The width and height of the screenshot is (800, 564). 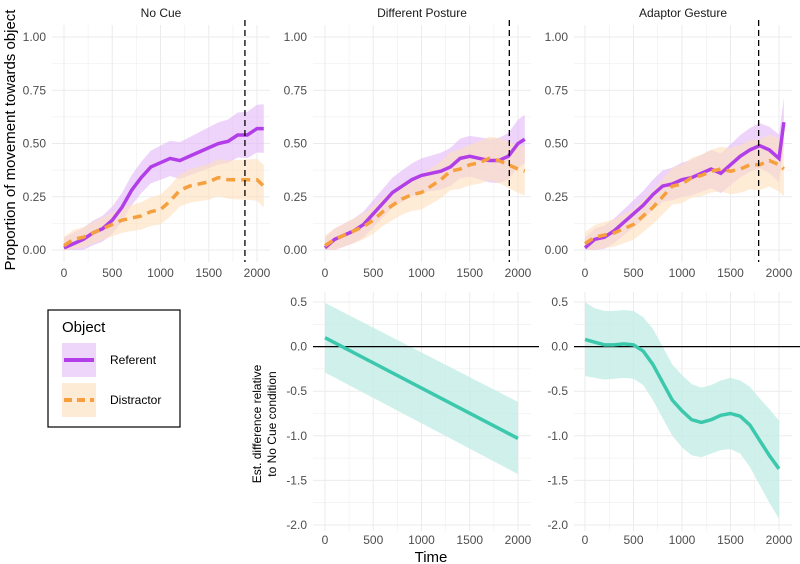 I want to click on panel-4: 0 500 1000 1500 2000 -2.0 -1.5 -1.0 -0.5 0.0 0.5, so click(x=673, y=419).